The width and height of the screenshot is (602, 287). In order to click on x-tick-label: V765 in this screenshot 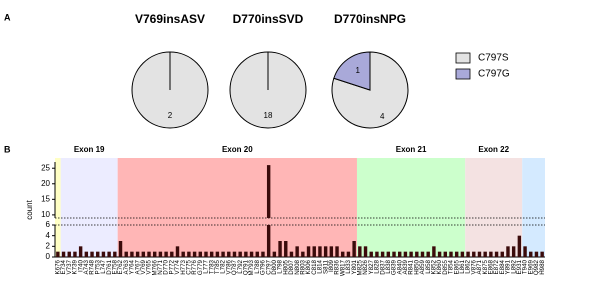, I will do `click(149, 266)`.